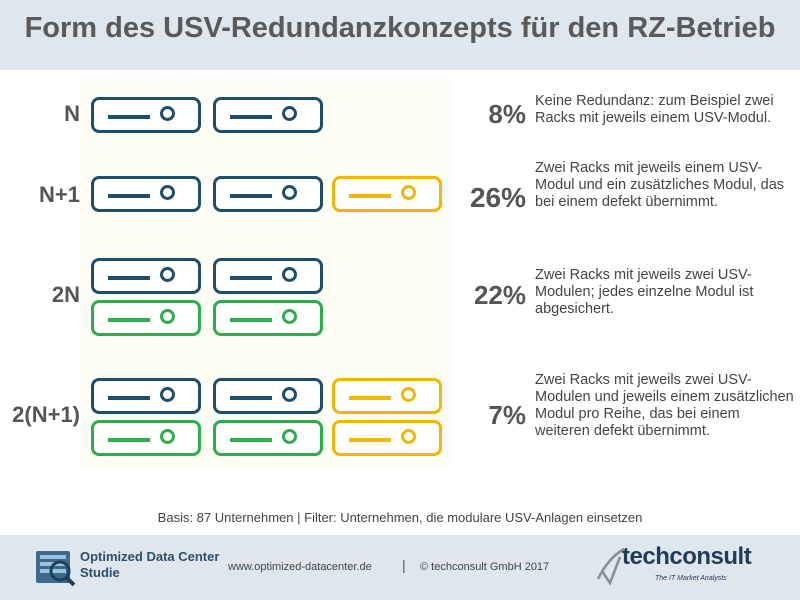 This screenshot has height=600, width=800. I want to click on value-label-n: 8%, so click(507, 114).